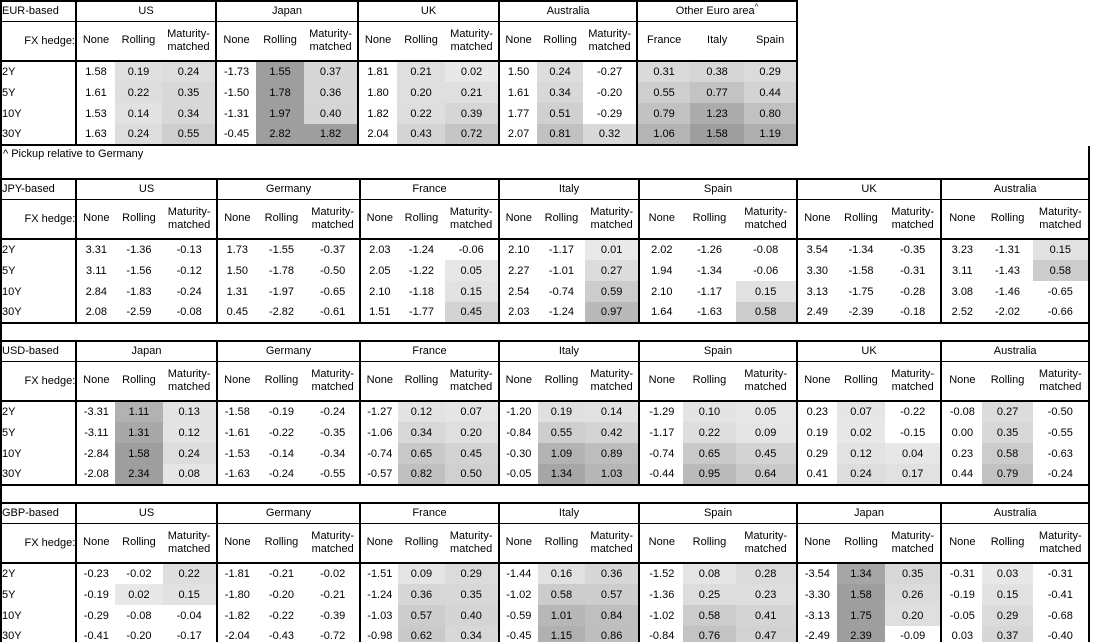 The height and width of the screenshot is (642, 1094). Describe the element at coordinates (661, 411) in the screenshot. I see `value-cell: -1.29` at that location.